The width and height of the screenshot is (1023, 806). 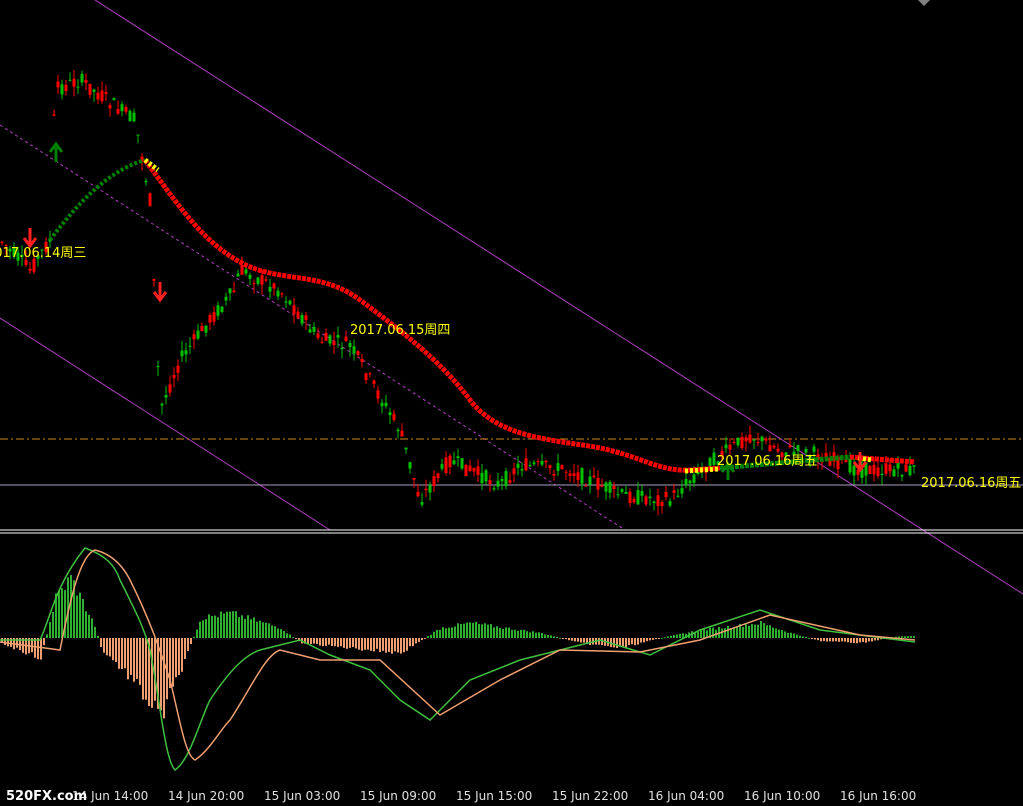 What do you see at coordinates (151, 165) in the screenshot?
I see `ma-turn` at bounding box center [151, 165].